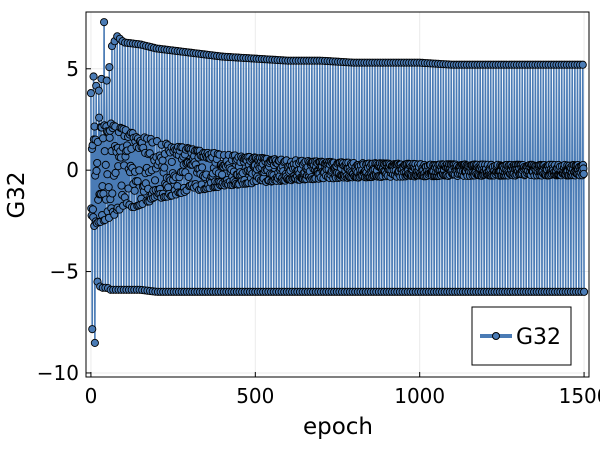 Image resolution: width=600 pixels, height=450 pixels. What do you see at coordinates (579, 396) in the screenshot?
I see `x-tick-label: 1500` at bounding box center [579, 396].